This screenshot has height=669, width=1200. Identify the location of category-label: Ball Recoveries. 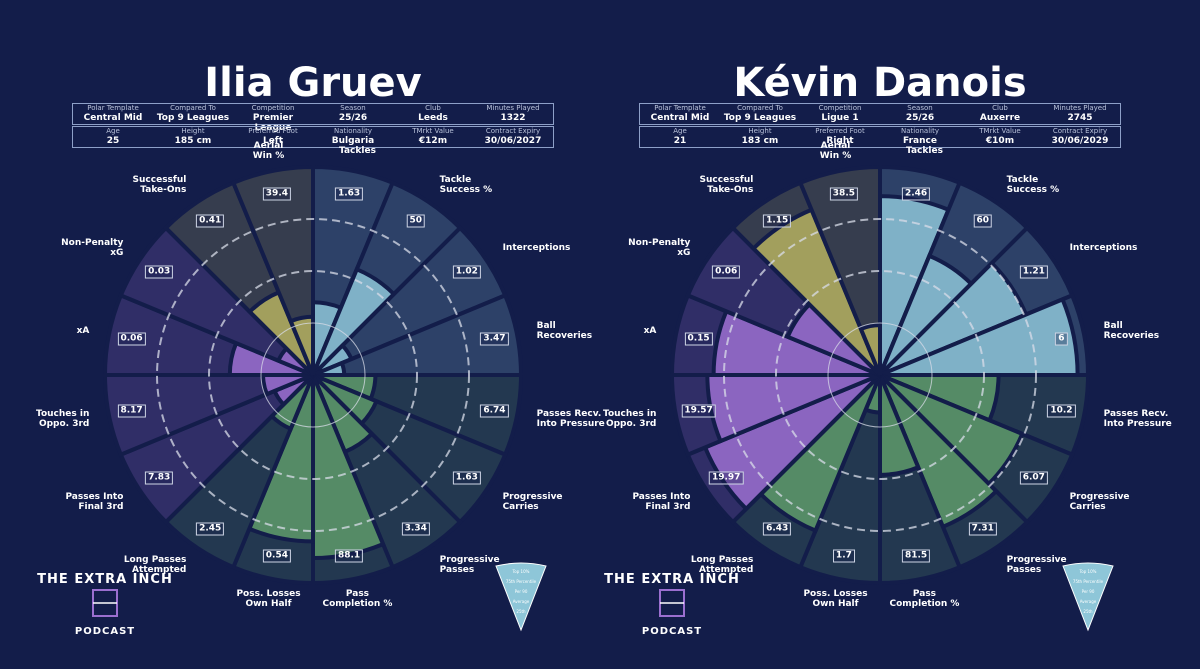
(564, 330).